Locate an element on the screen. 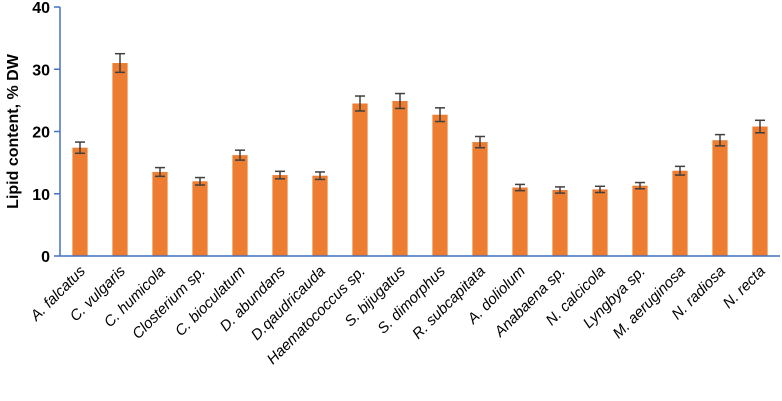  y-tick-label: 20 is located at coordinates (41, 133).